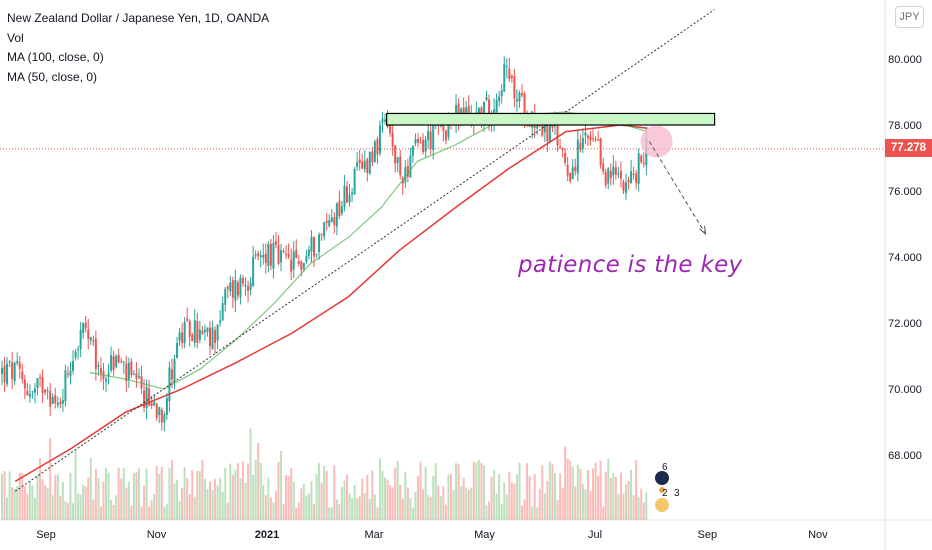 The width and height of the screenshot is (932, 550). I want to click on legend-volume: Vol, so click(15, 37).